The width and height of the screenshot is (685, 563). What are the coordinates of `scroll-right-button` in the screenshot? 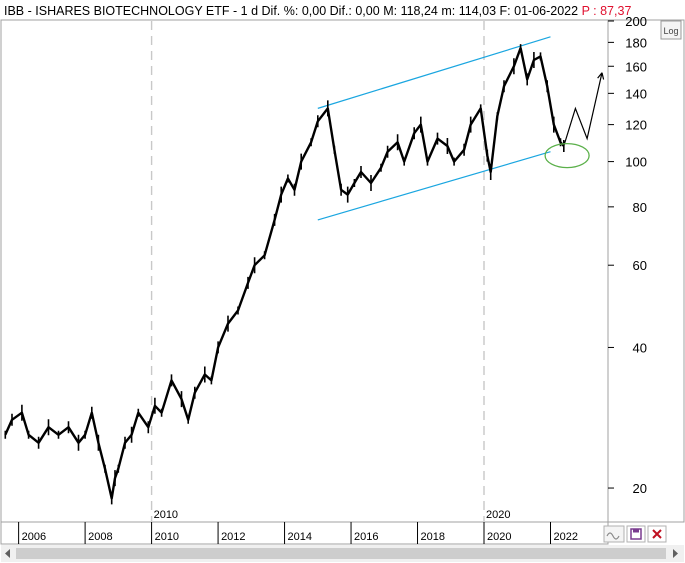 It's located at (675, 553).